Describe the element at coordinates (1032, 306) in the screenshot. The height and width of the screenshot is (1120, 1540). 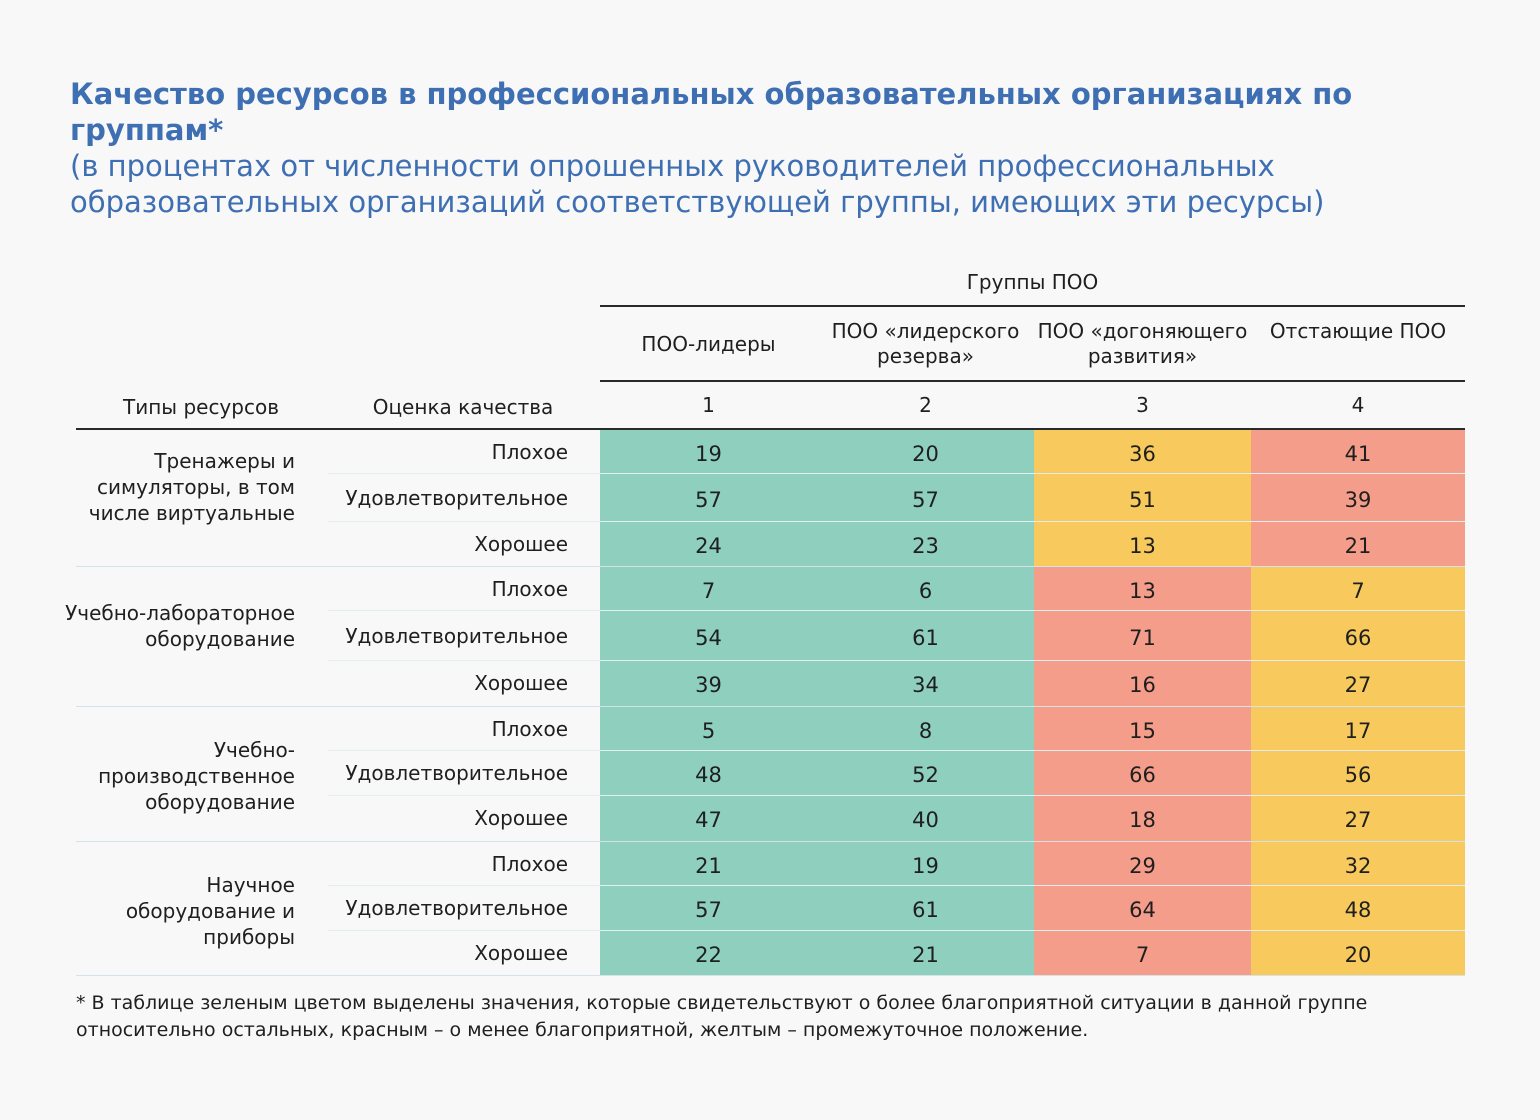
I see `groups-rule` at that location.